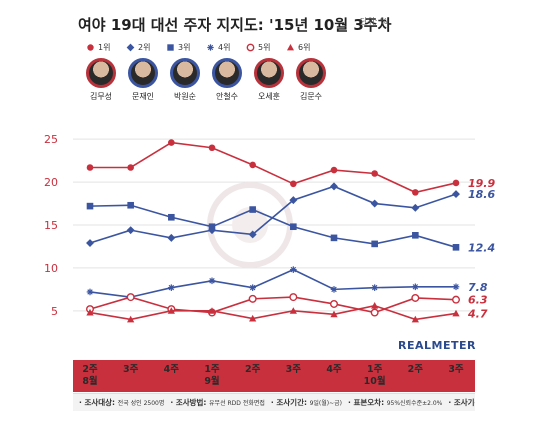 This screenshot has width=550, height=431. I want to click on x-tick-label: 1주, so click(212, 369).